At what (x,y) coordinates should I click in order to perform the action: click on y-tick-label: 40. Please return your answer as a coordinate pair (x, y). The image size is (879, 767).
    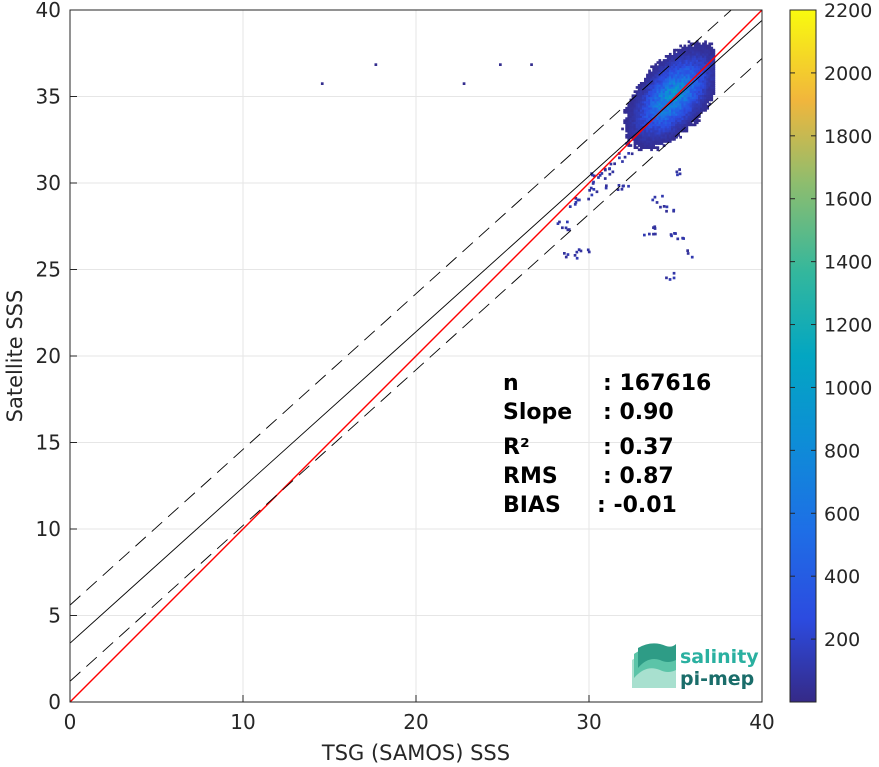
    Looking at the image, I should click on (48, 11).